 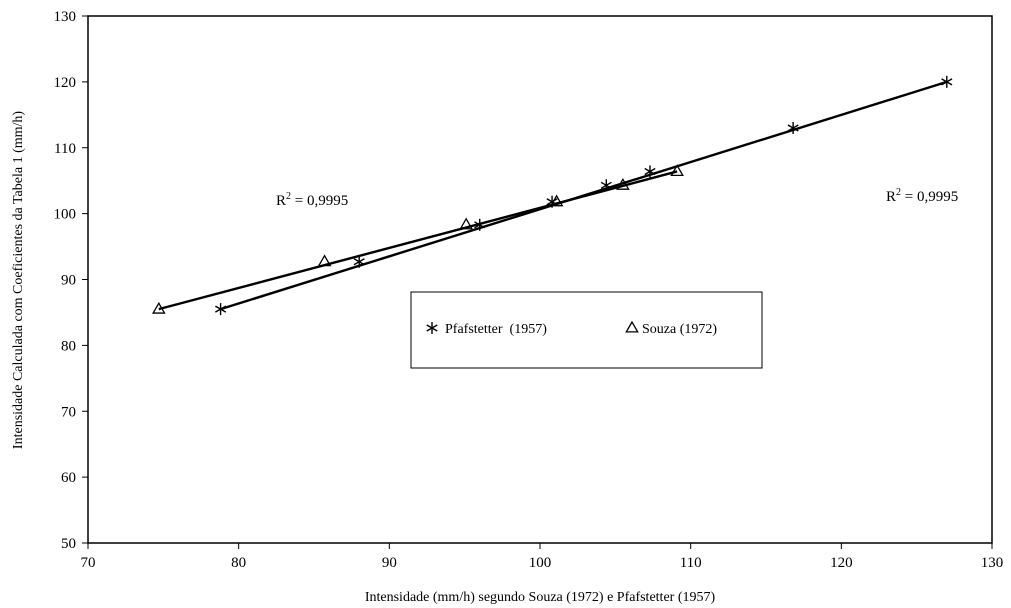 I want to click on y-tick-label: 100, so click(x=65, y=215).